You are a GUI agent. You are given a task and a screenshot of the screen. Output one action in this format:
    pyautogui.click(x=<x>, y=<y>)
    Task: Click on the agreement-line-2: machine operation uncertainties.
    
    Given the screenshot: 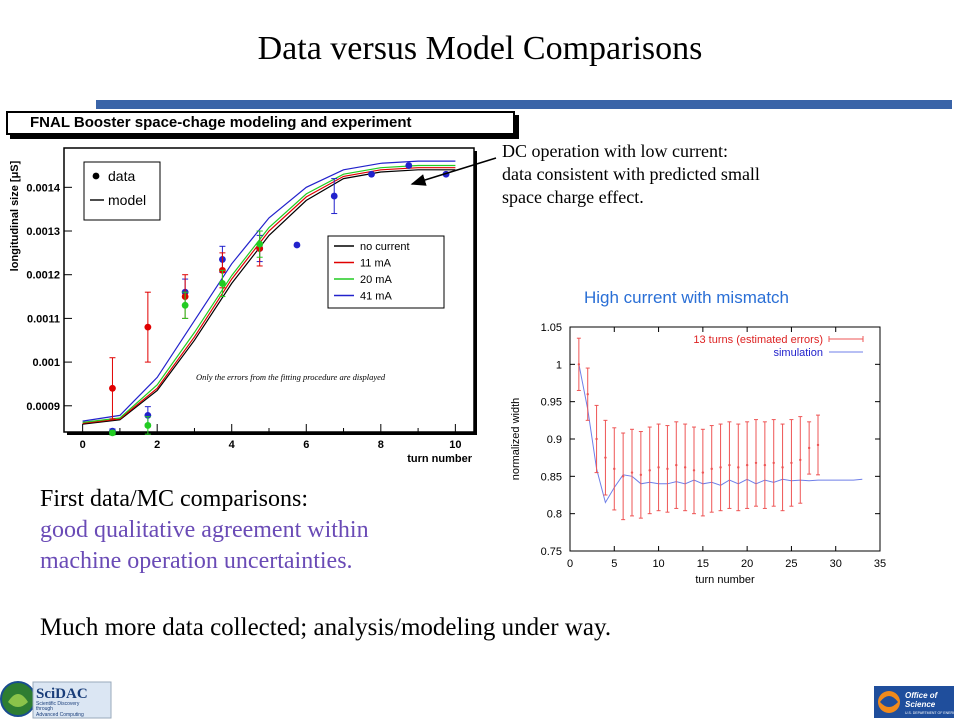 What is the action you would take?
    pyautogui.click(x=196, y=561)
    